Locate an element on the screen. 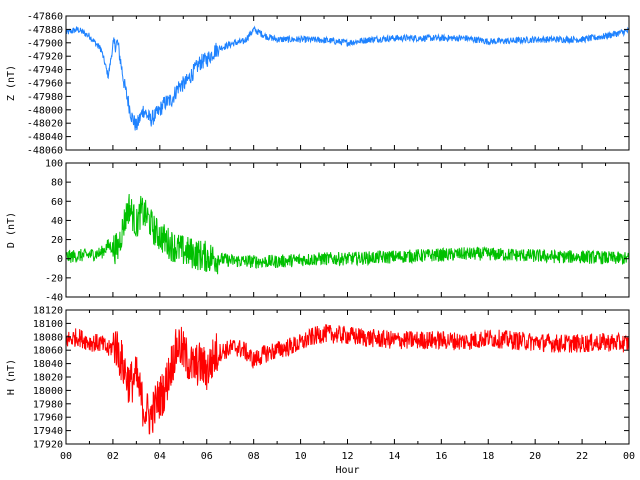 This screenshot has height=480, width=640. h-ytick-label: 18040 is located at coordinates (48, 364).